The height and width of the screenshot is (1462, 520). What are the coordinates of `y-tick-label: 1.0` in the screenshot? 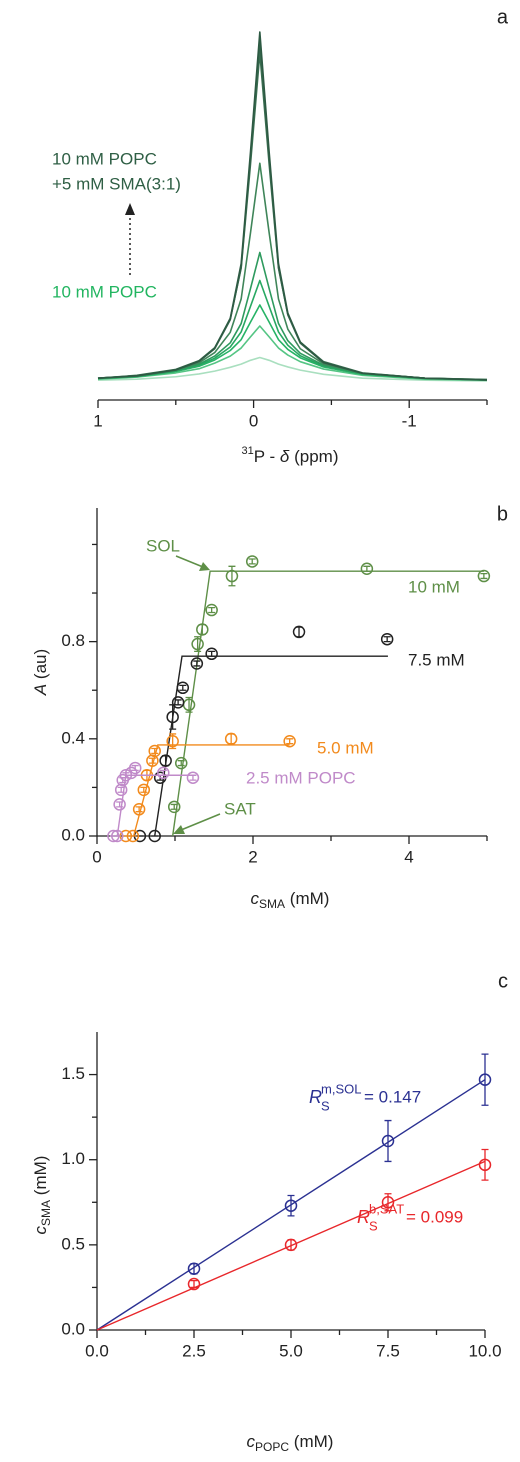 It's located at (73, 1158).